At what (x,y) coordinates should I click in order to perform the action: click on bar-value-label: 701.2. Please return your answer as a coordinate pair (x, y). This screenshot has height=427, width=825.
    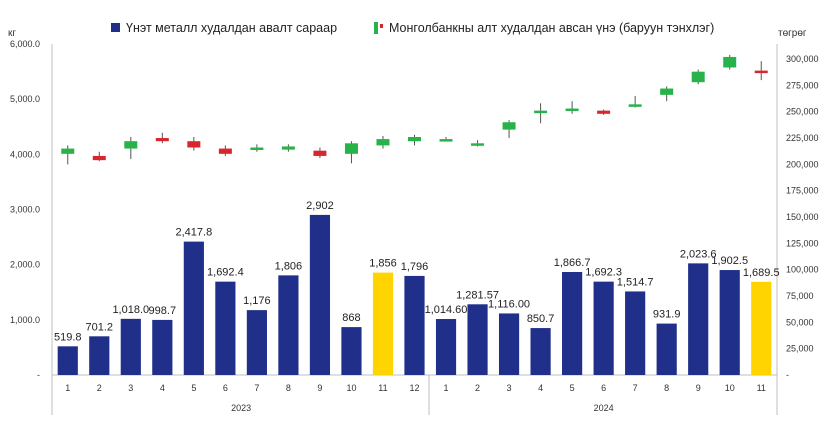
    Looking at the image, I should click on (100, 327).